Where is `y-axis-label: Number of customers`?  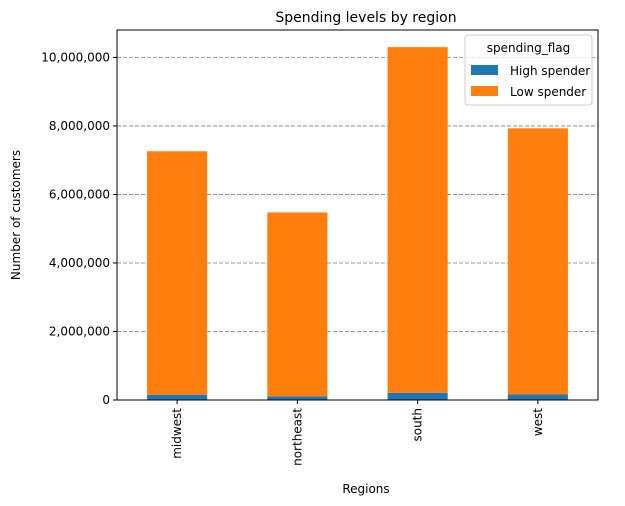 y-axis-label: Number of customers is located at coordinates (16, 215).